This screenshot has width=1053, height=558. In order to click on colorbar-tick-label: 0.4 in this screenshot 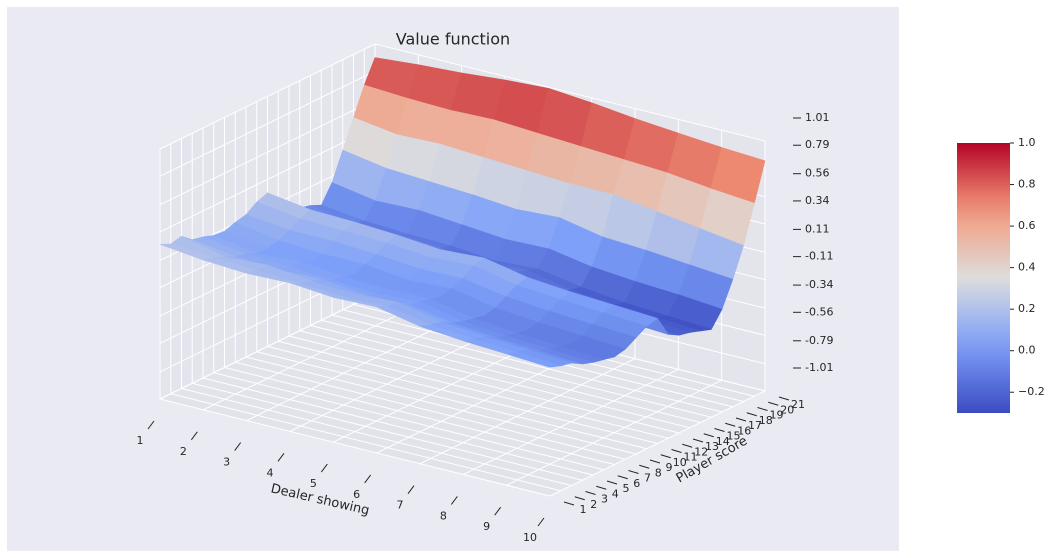, I will do `click(1027, 267)`.